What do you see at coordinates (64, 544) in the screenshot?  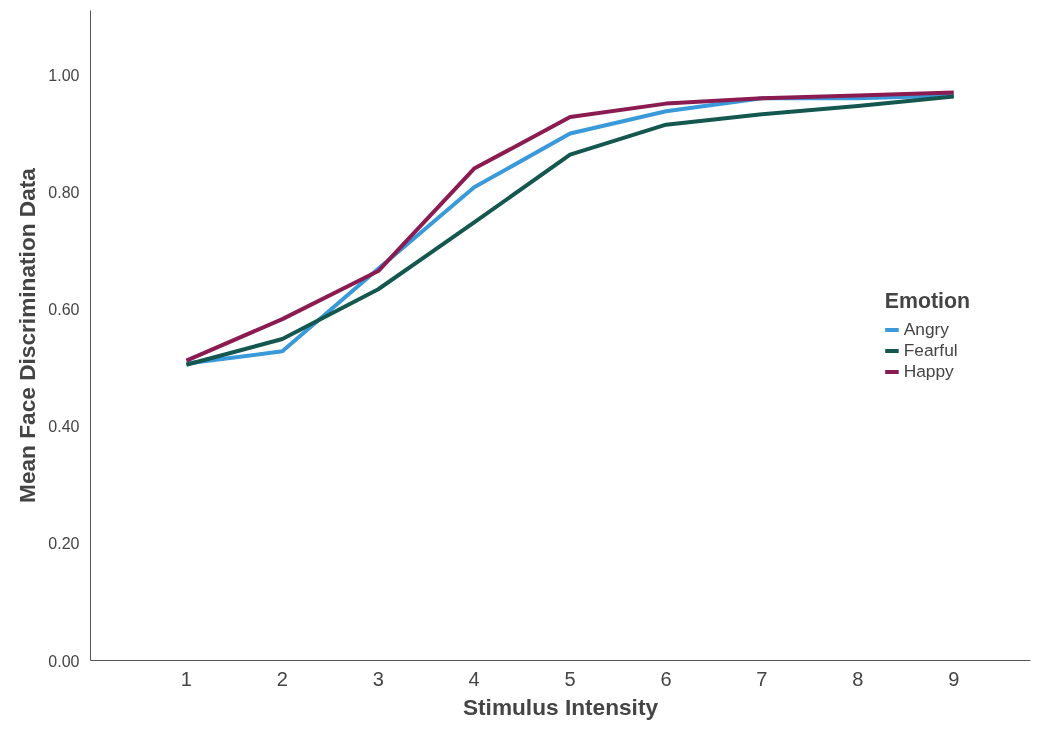 I see `y-tick-label: 0.20` at bounding box center [64, 544].